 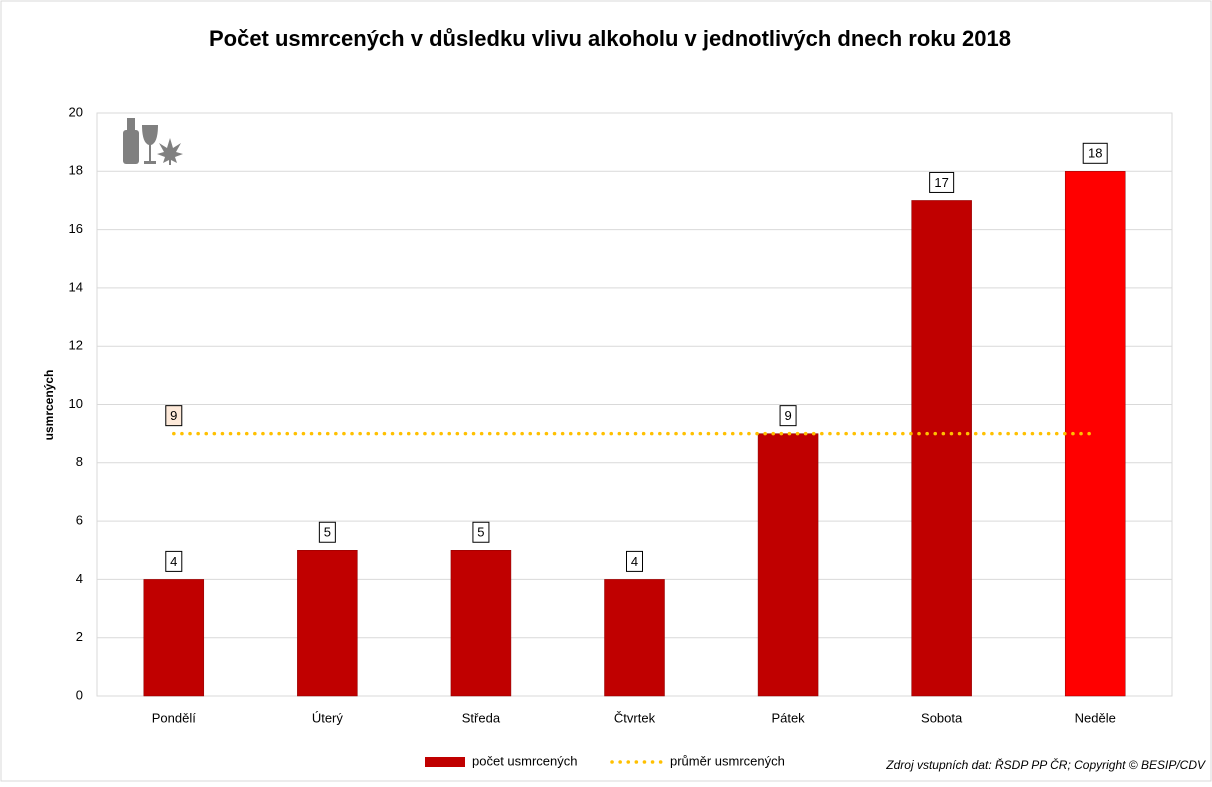 I want to click on y-tick-label: 12, so click(x=76, y=345).